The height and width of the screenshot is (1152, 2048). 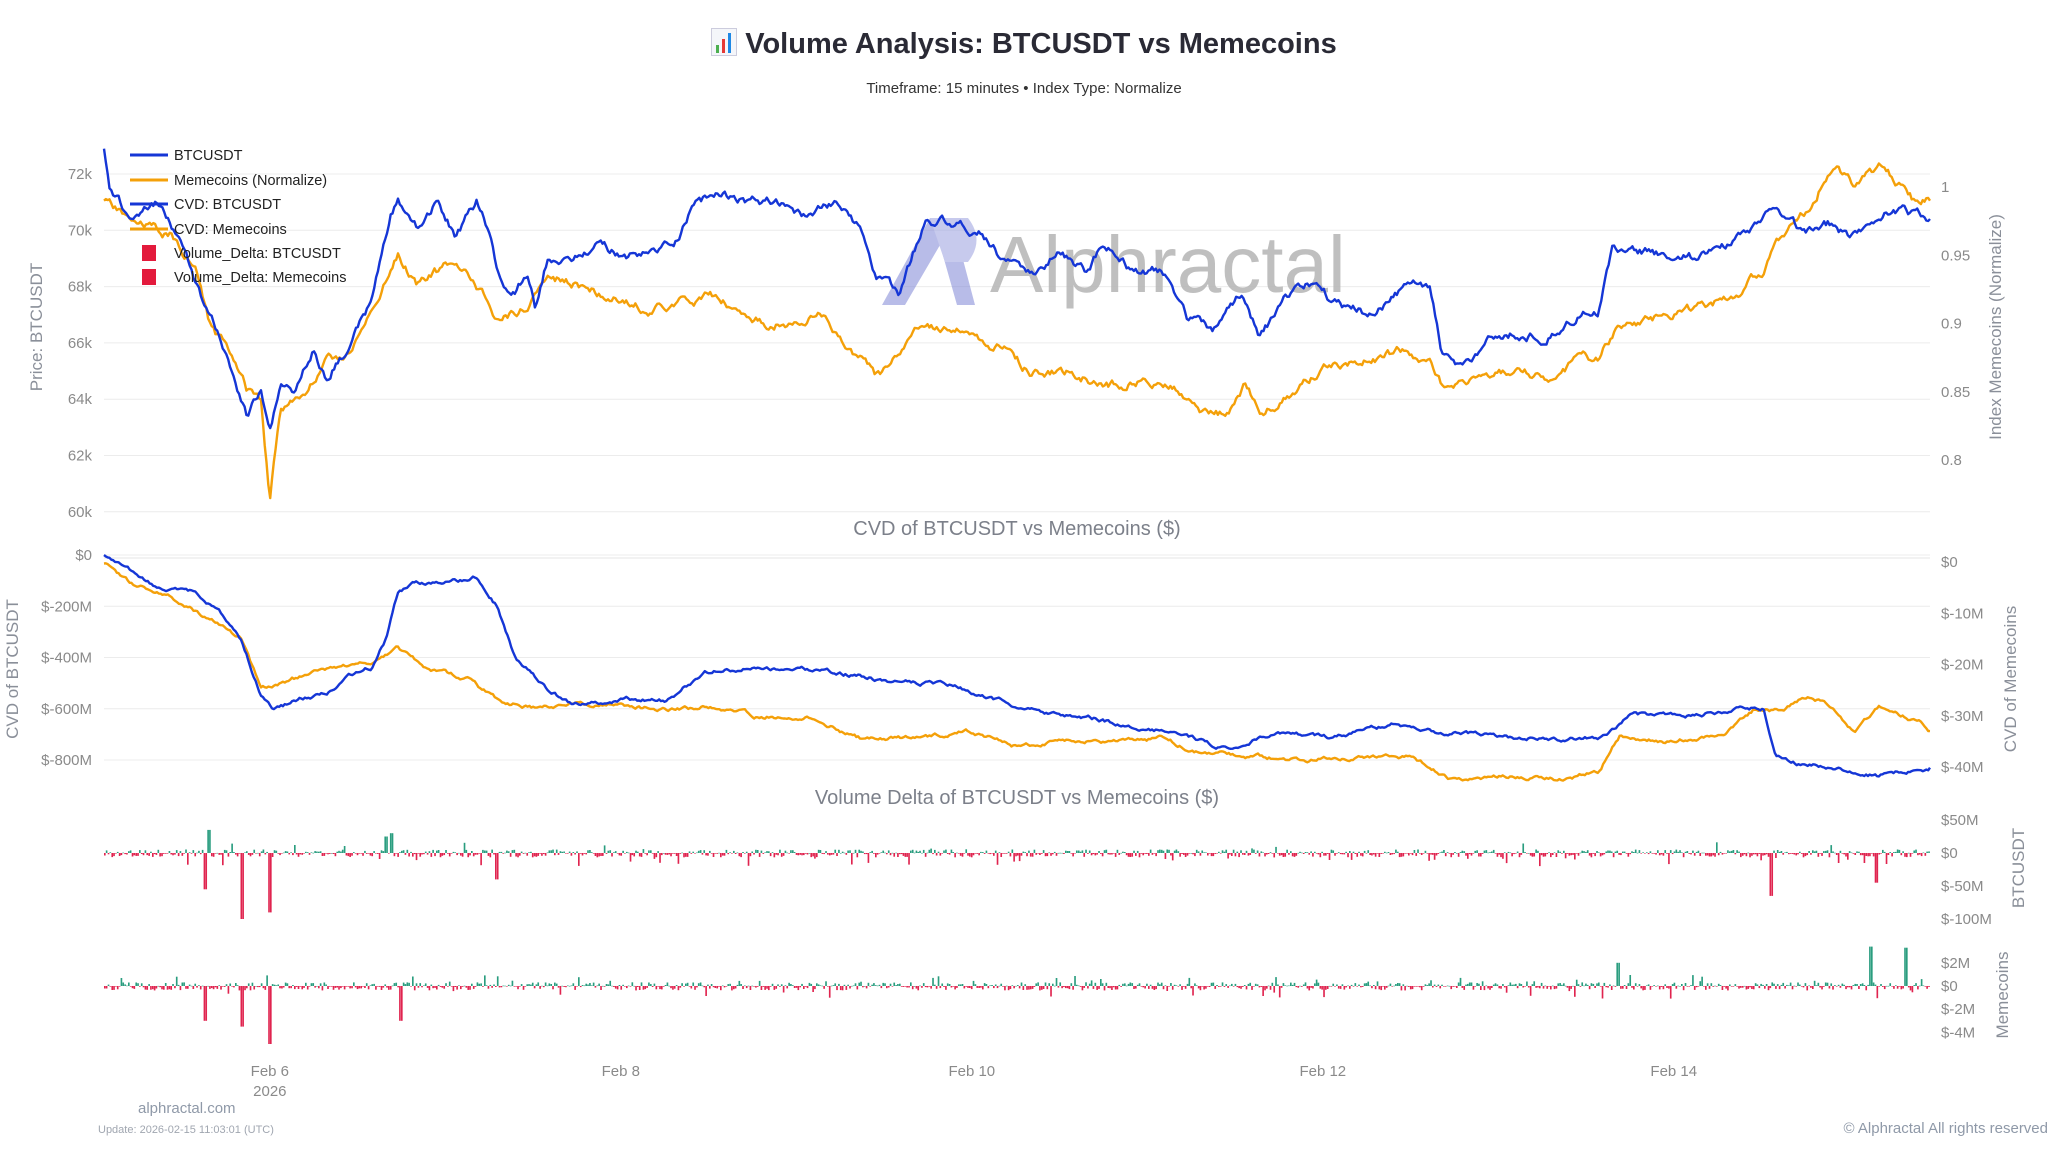 I want to click on legend: BTCUSDT Memecoins (Normalize) CVD, so click(x=238, y=217).